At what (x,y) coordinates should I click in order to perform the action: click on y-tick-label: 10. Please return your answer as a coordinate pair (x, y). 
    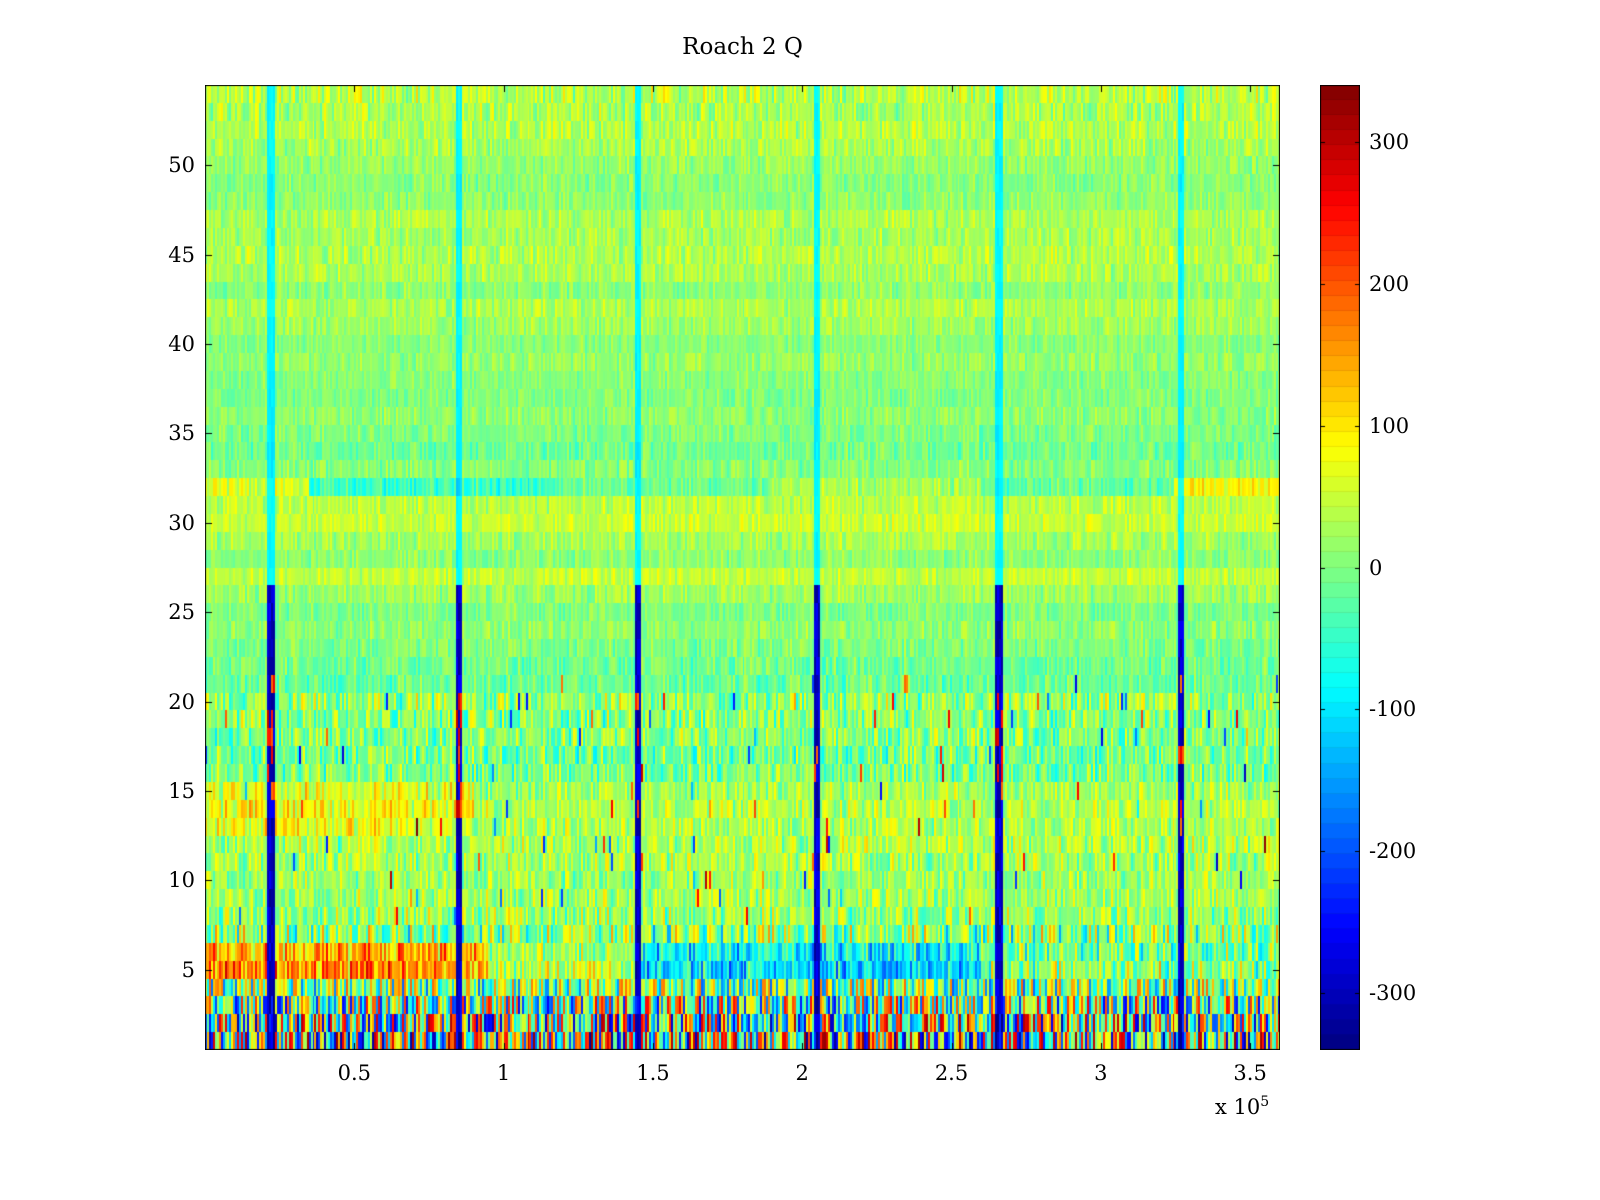
    Looking at the image, I should click on (181, 880).